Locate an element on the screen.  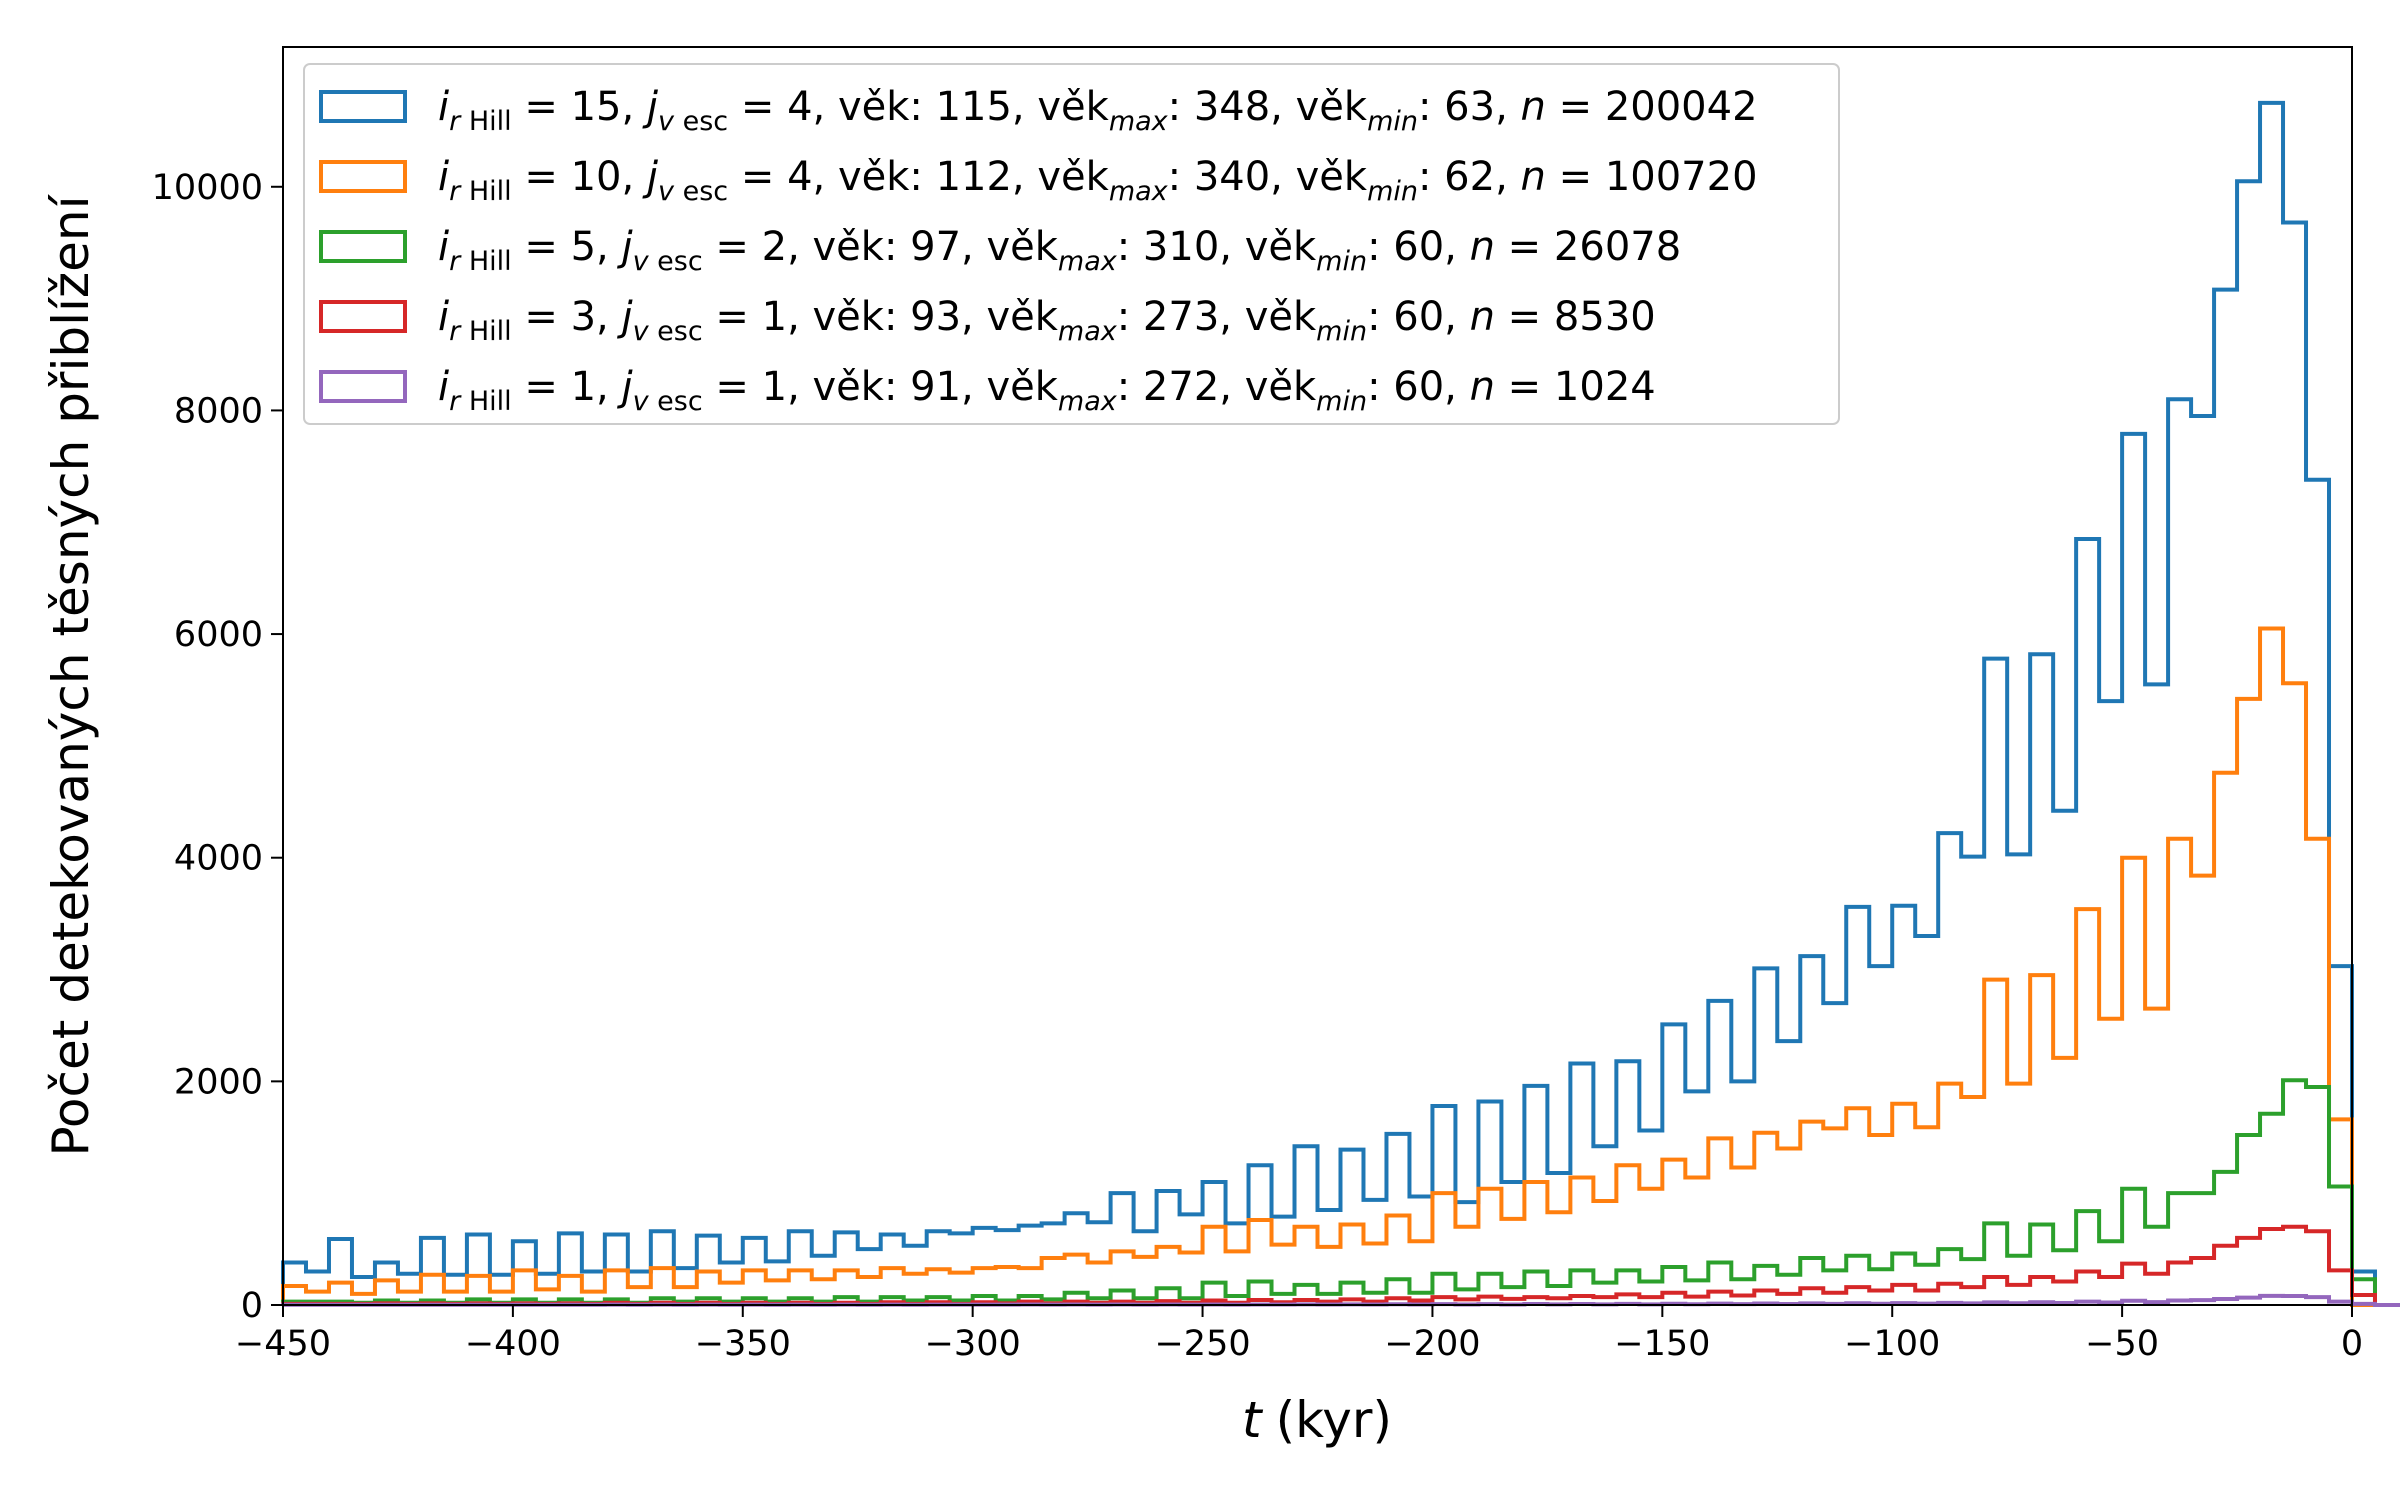
y-tick-label: 2000 is located at coordinates (218, 1082).